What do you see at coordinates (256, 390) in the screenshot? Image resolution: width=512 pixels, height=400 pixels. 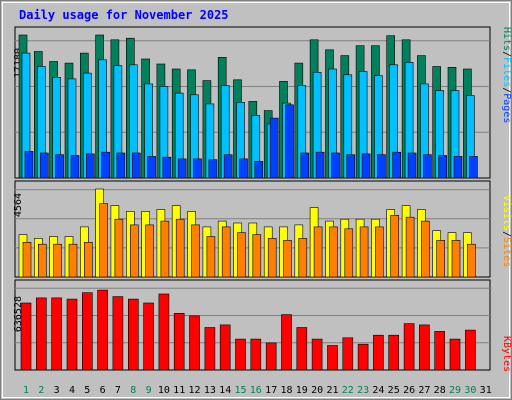 I see `x-tick-label: 16` at bounding box center [256, 390].